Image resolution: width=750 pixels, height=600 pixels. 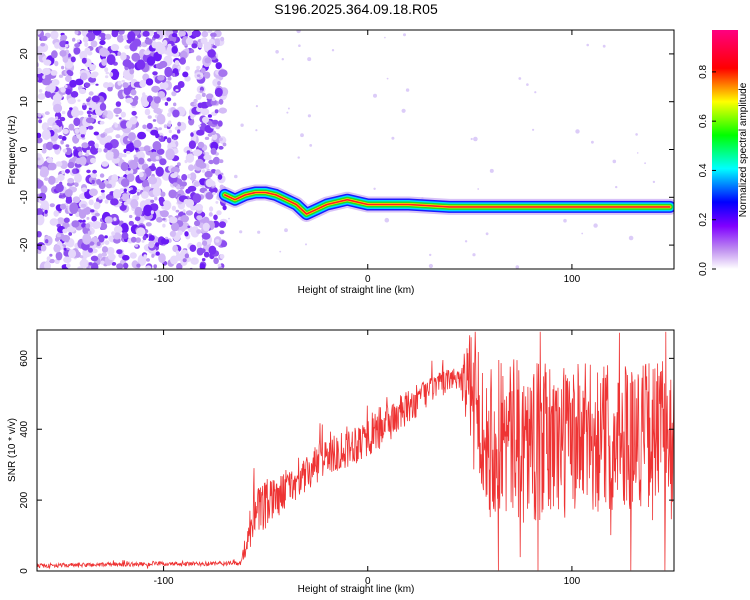 What do you see at coordinates (445, 203) in the screenshot?
I see `frequency-ridge` at bounding box center [445, 203].